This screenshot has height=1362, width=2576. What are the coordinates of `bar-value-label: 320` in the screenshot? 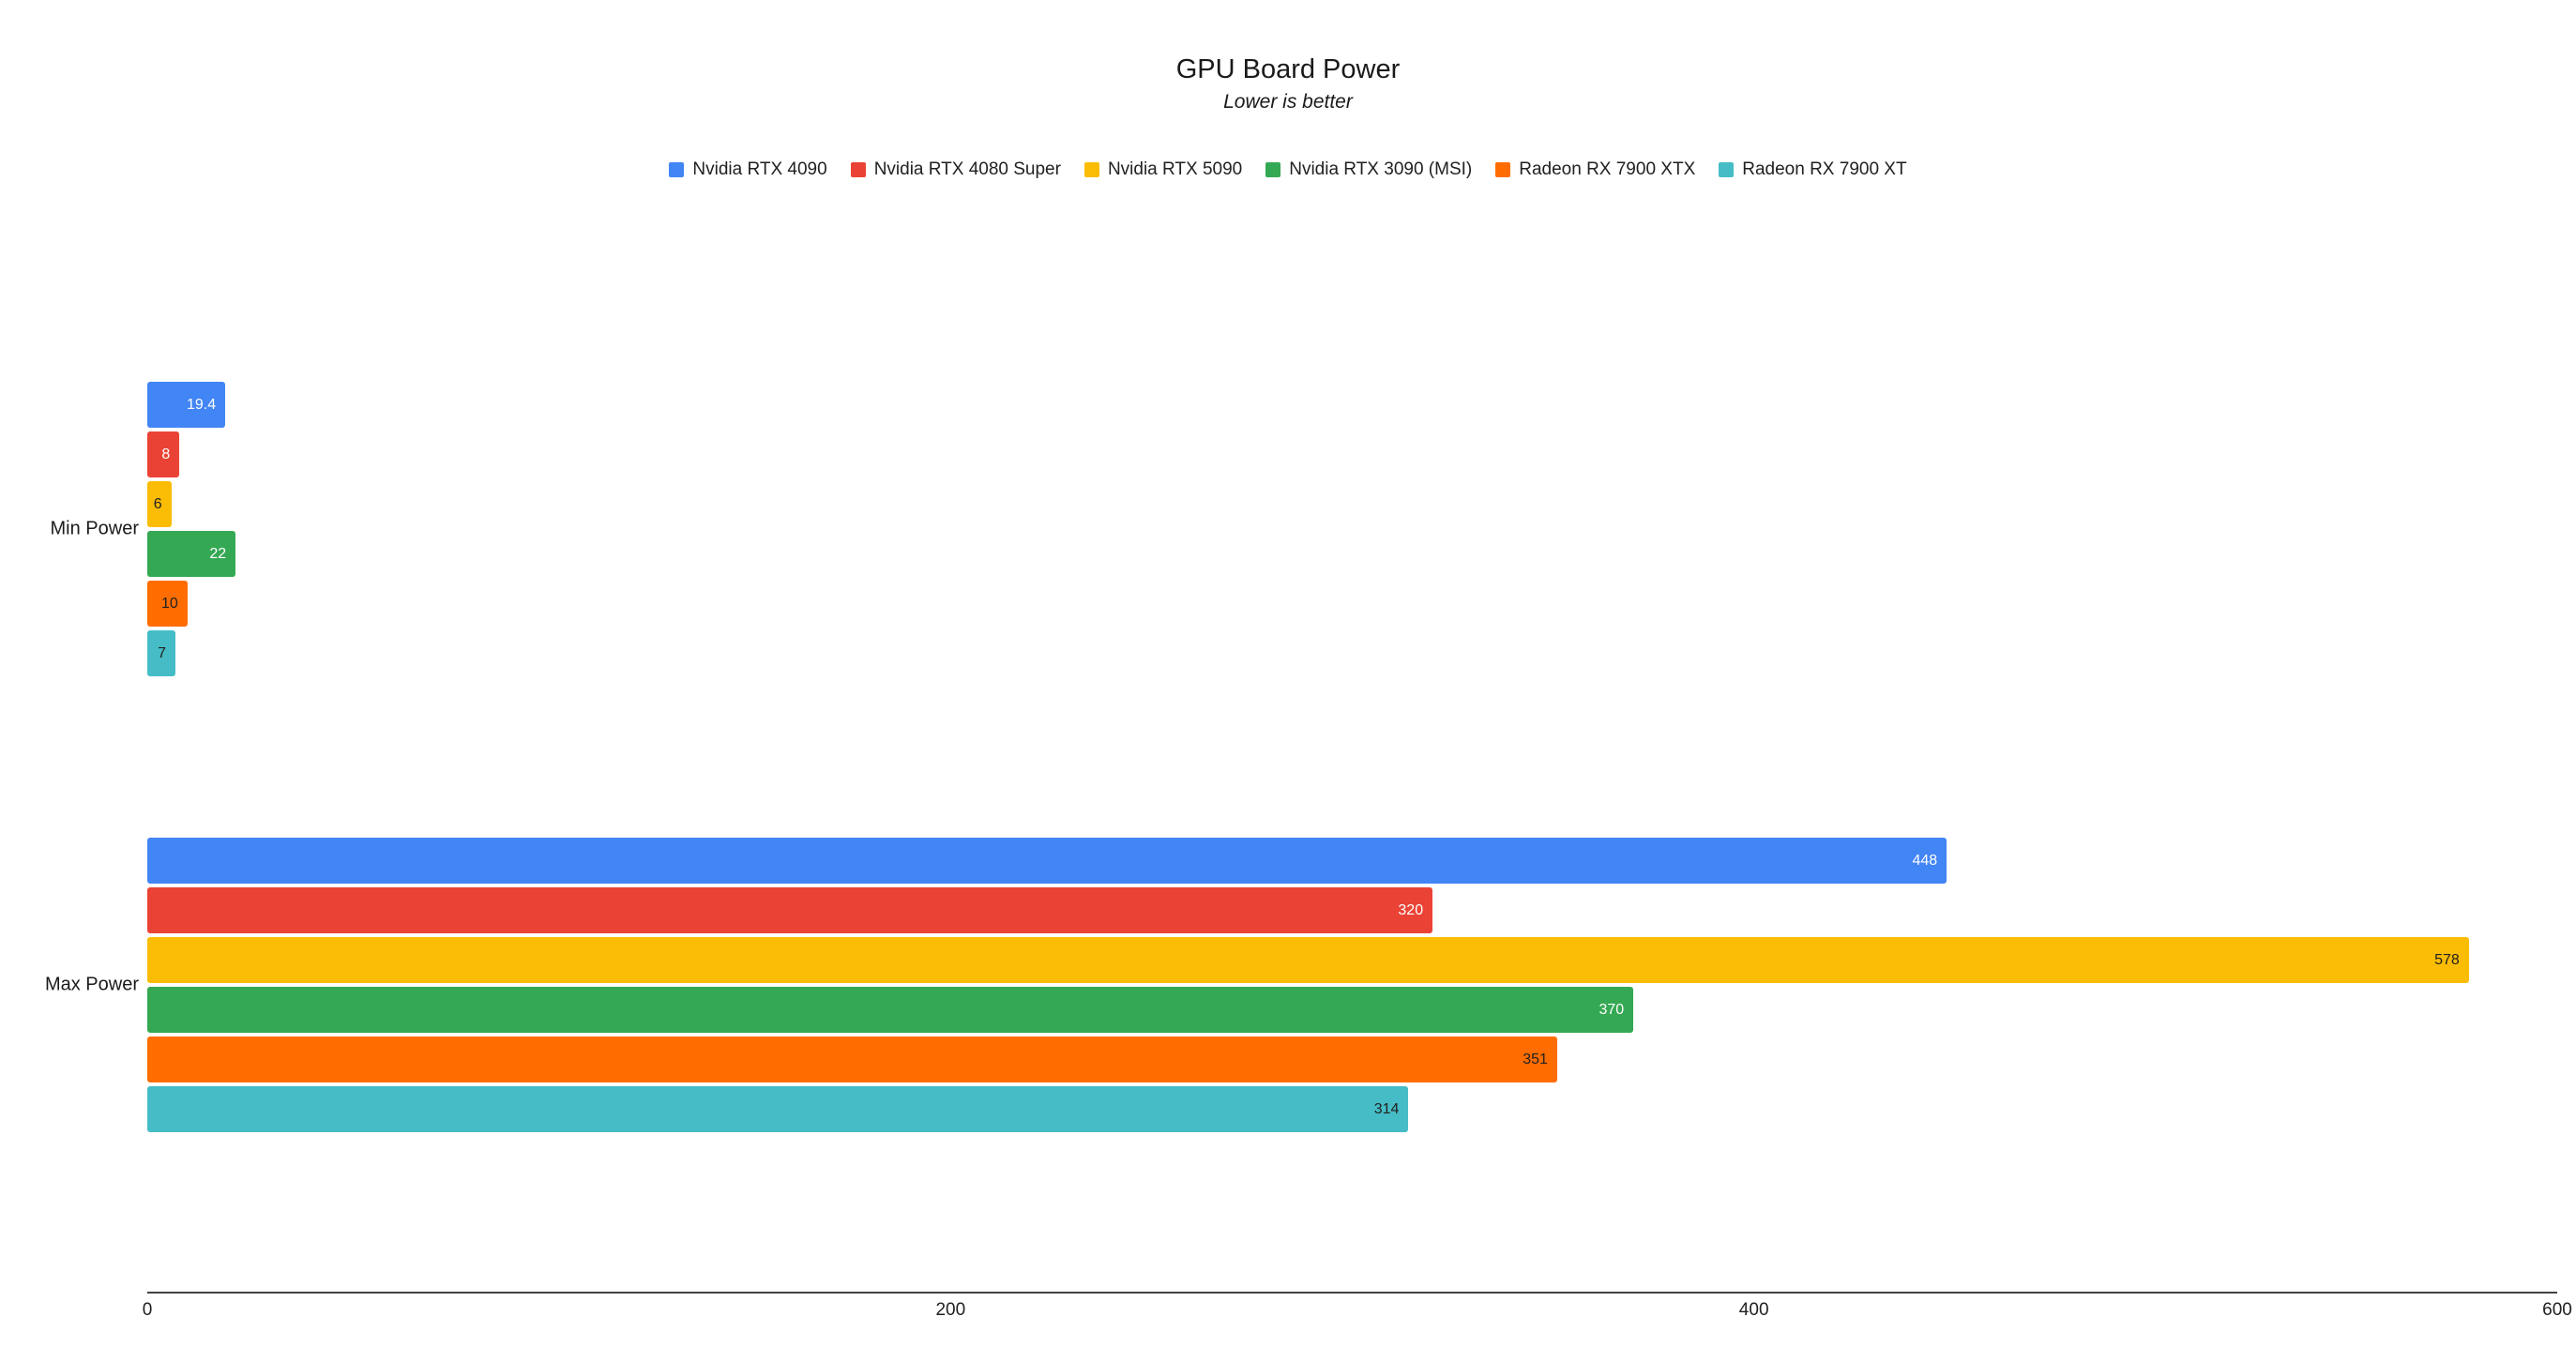 It's located at (1411, 910).